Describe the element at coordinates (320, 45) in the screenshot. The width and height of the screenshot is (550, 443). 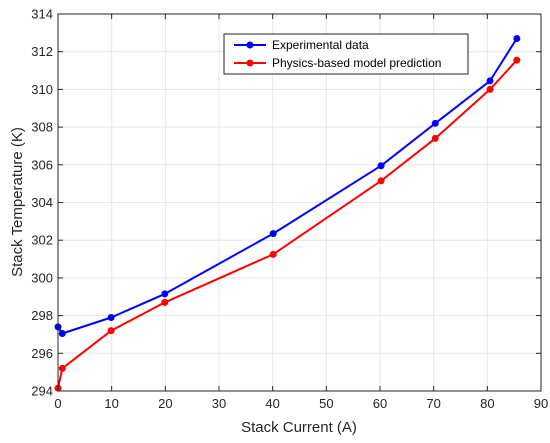
I see `legend-label-experimental: Experimental data` at that location.